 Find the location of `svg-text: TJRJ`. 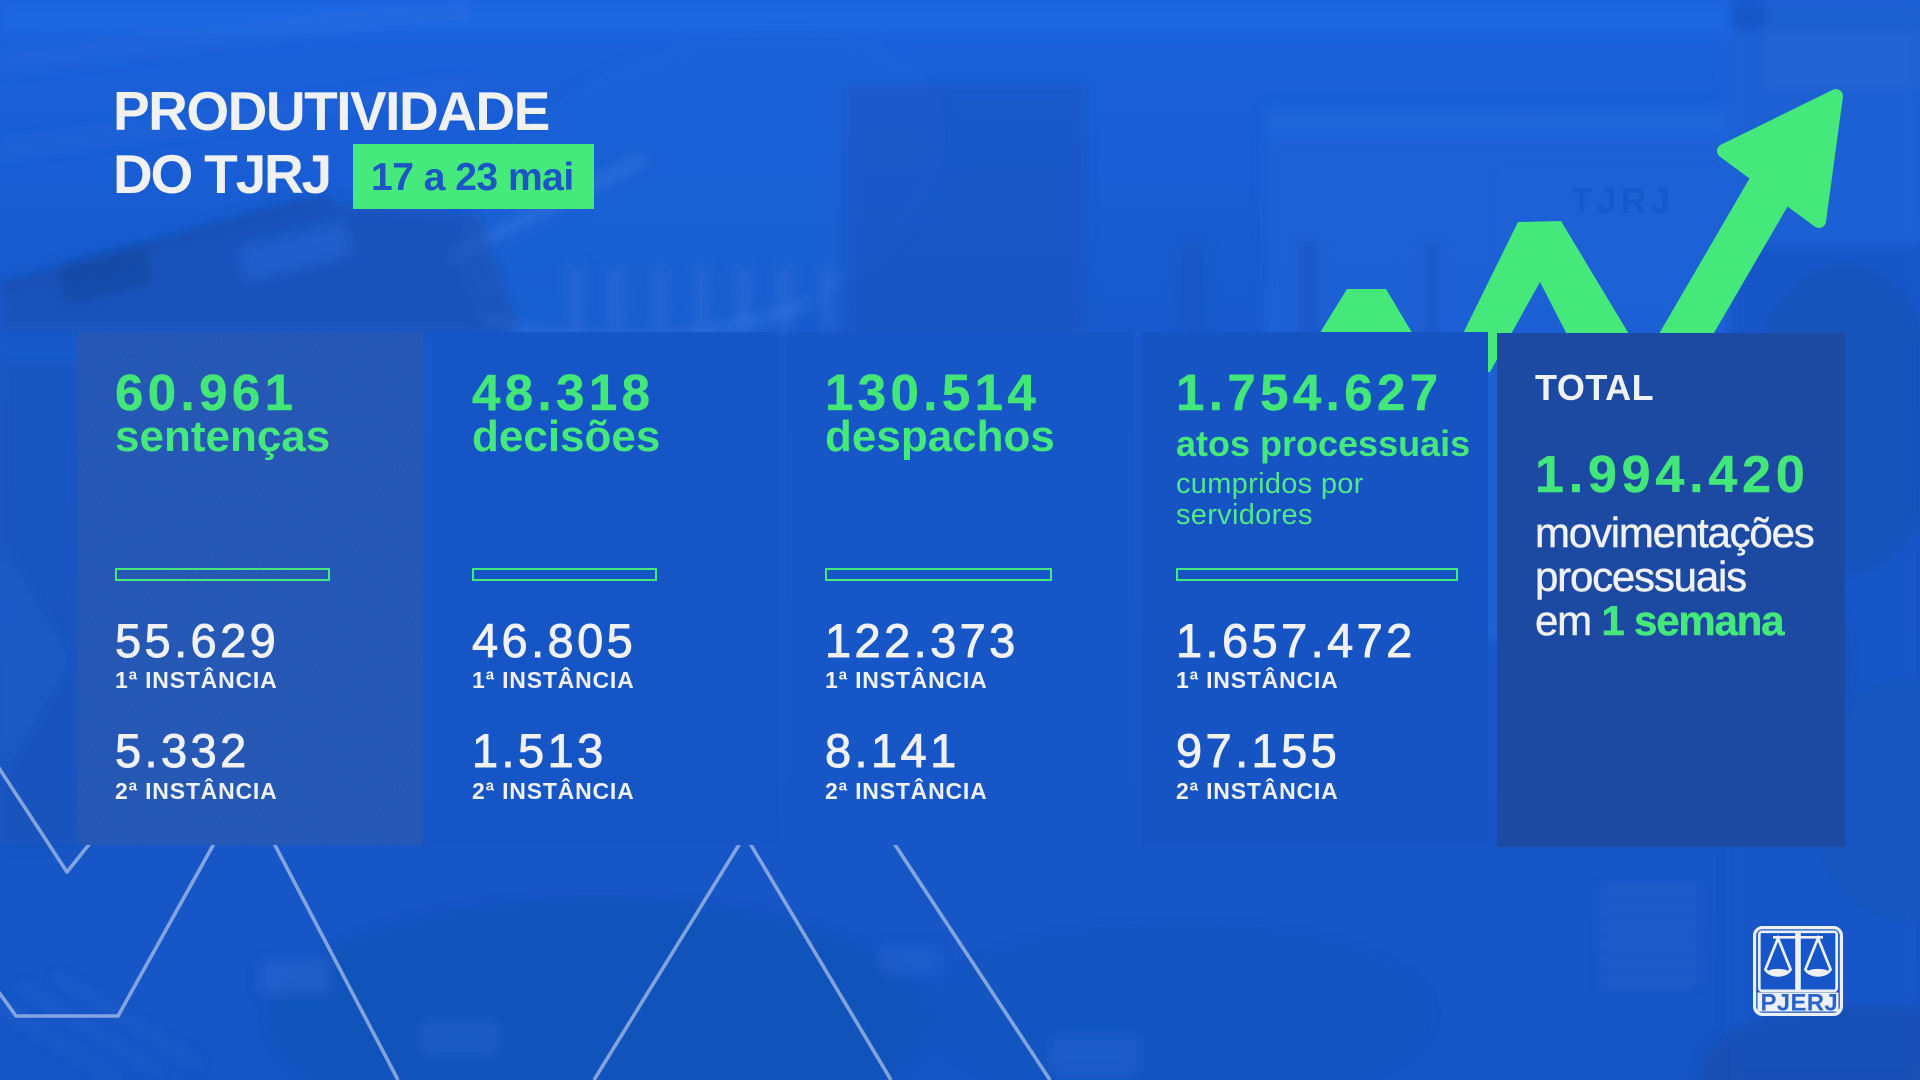

svg-text: TJRJ is located at coordinates (1623, 201).